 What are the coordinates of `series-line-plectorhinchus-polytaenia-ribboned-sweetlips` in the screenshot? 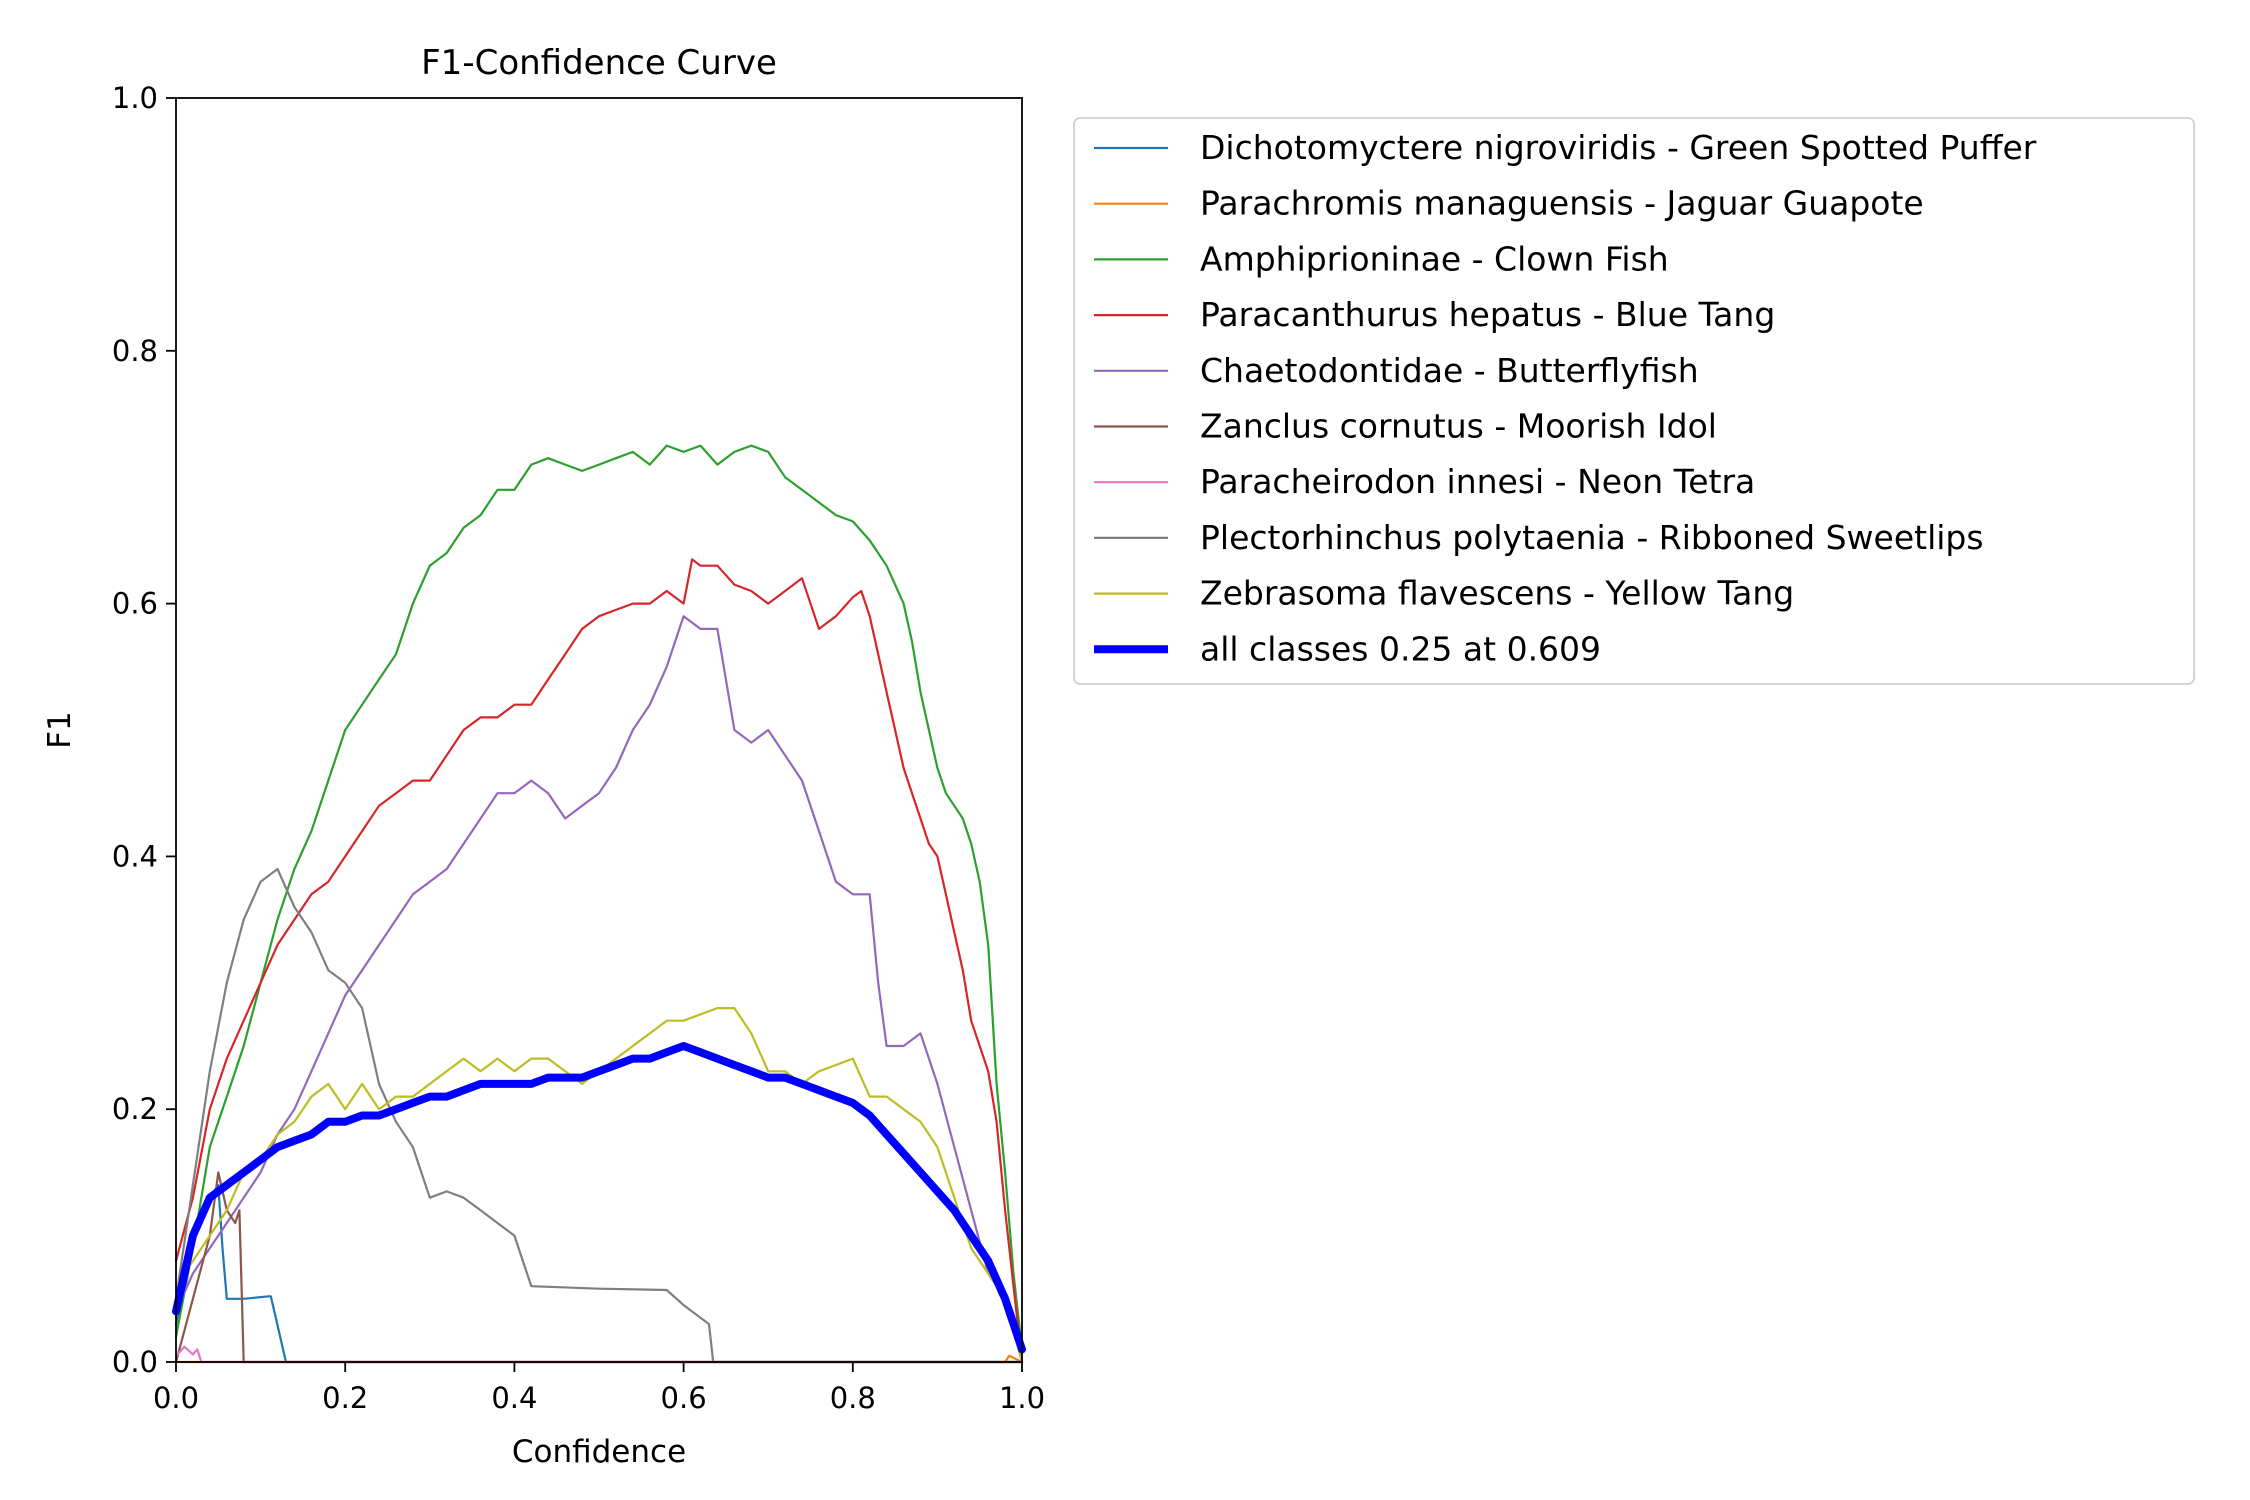 It's located at (599, 1115).